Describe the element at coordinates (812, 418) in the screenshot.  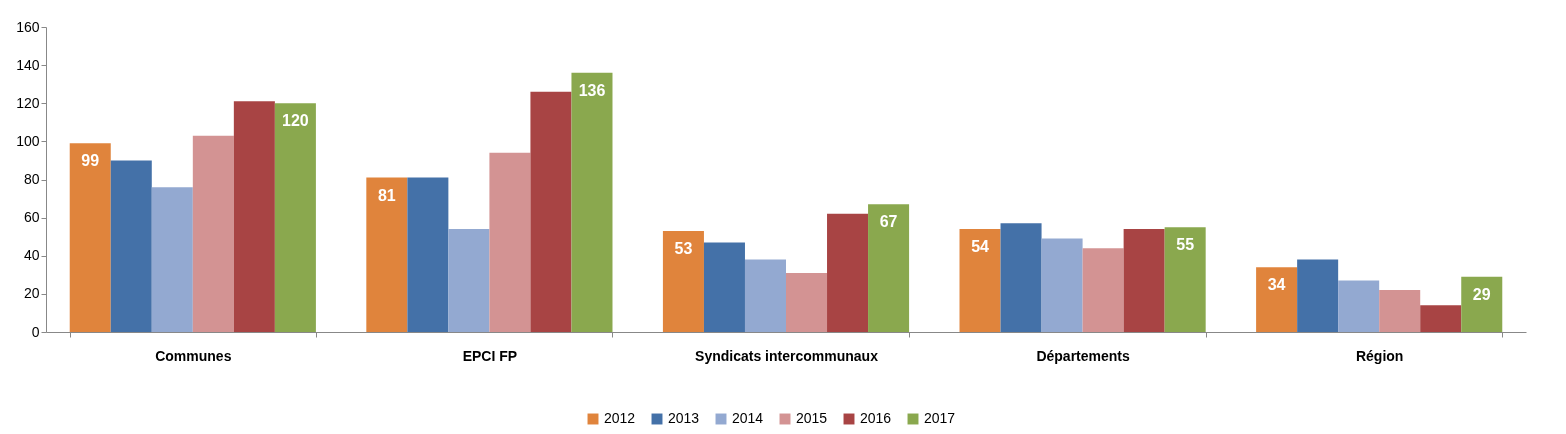
I see `legend-label: 2015` at that location.